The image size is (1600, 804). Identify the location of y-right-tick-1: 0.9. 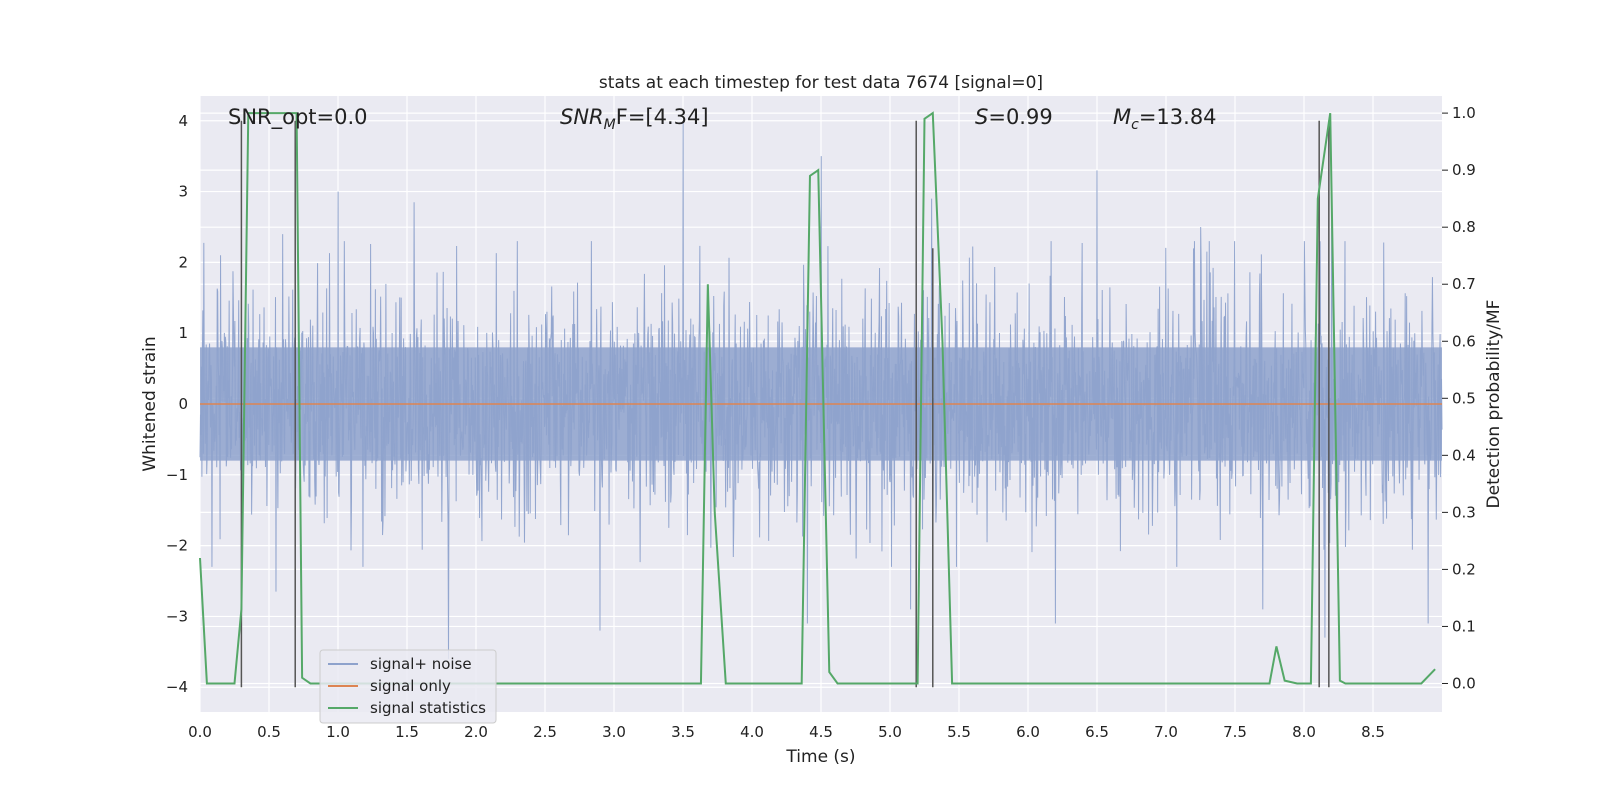
(1464, 170).